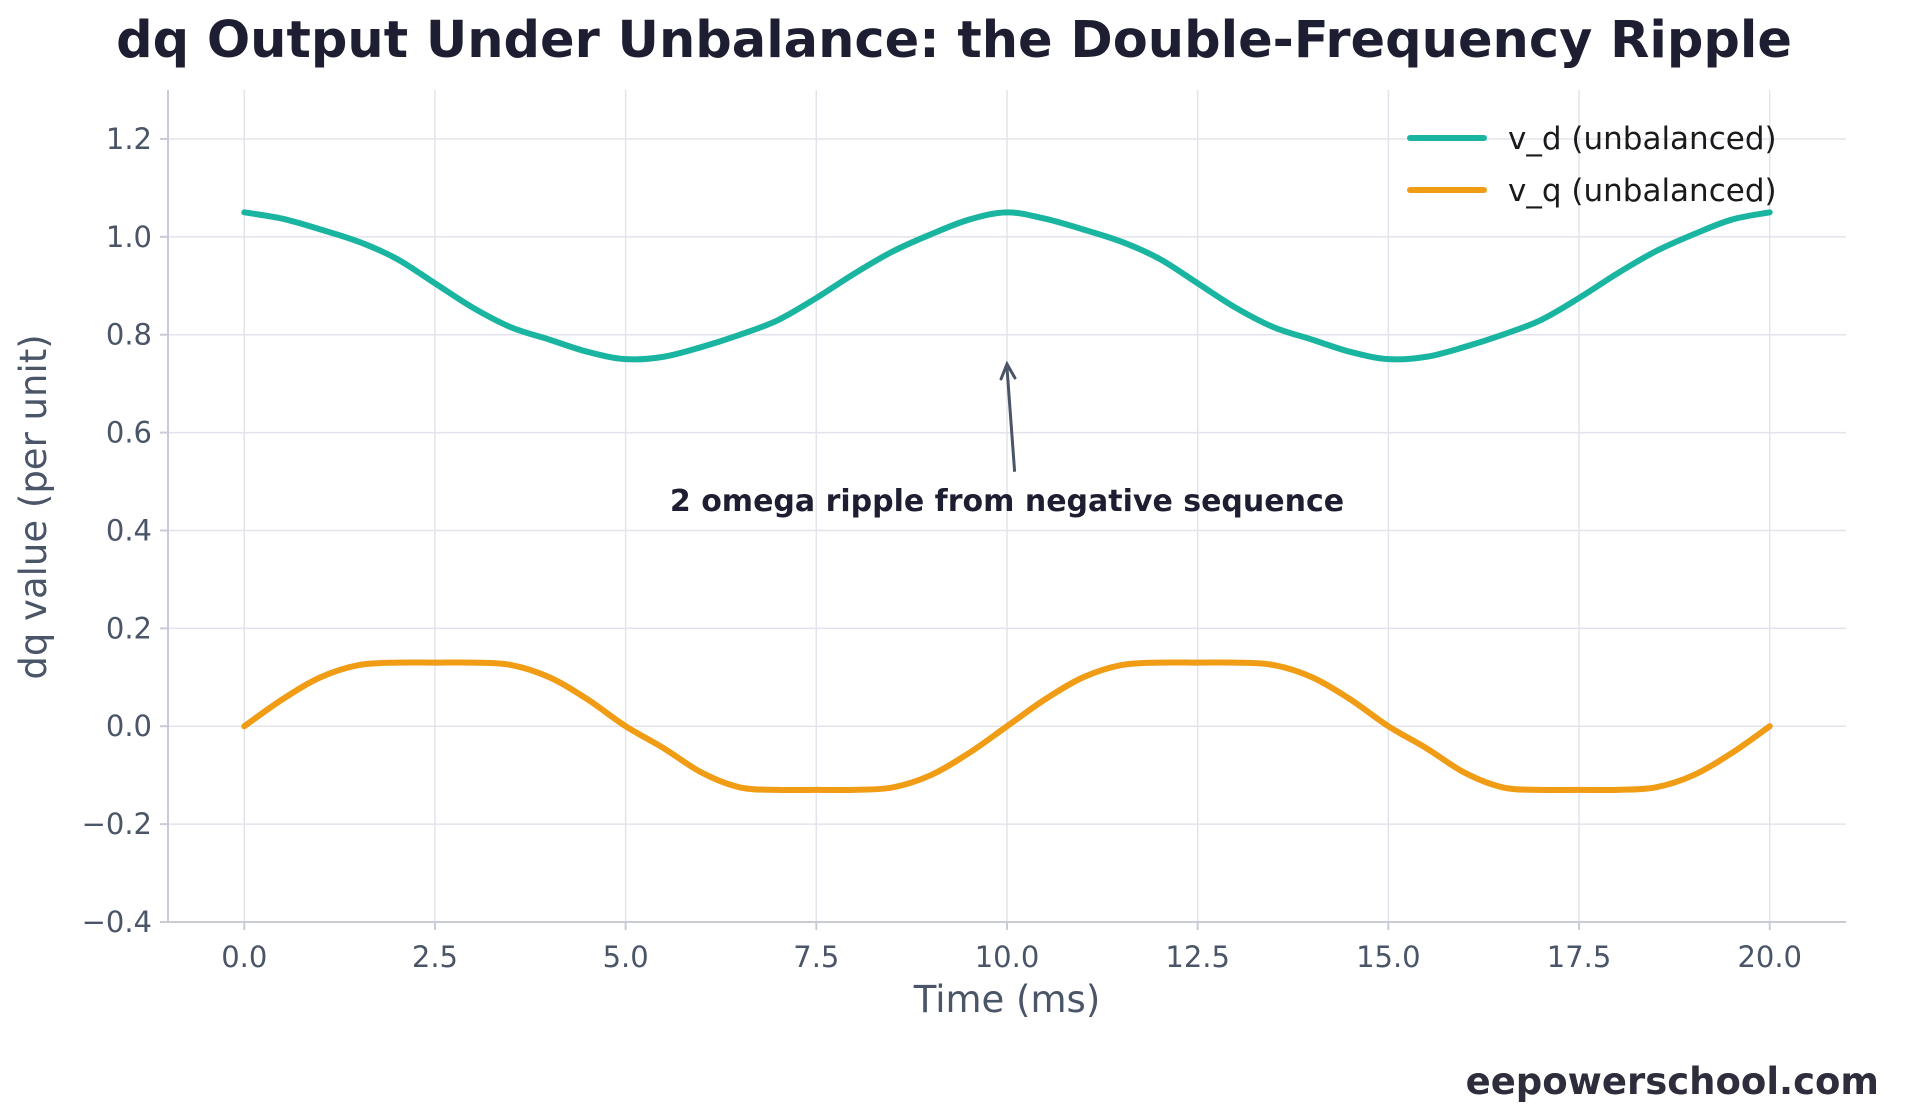 This screenshot has height=1113, width=1908. What do you see at coordinates (1388, 957) in the screenshot?
I see `x-tick-label-6: 15.0` at bounding box center [1388, 957].